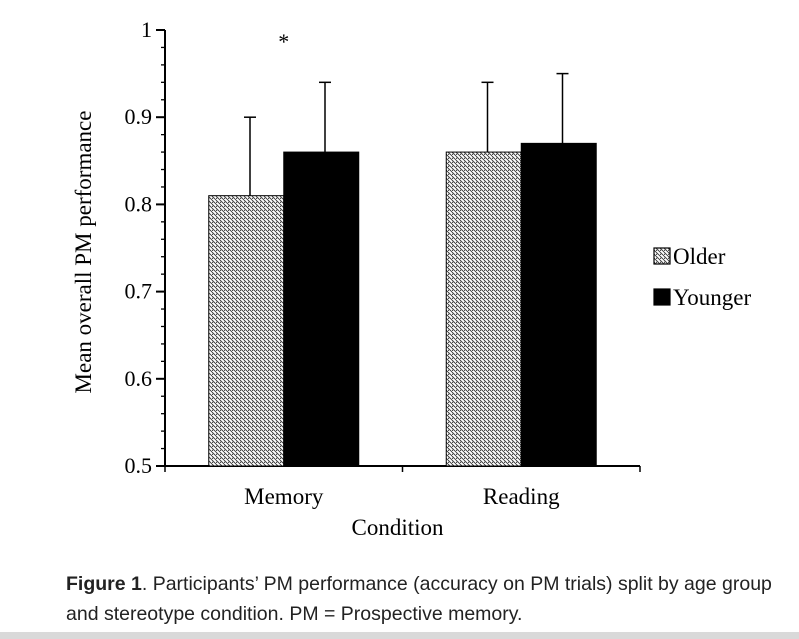 The image size is (799, 639). I want to click on y-tick-label: 0.7, so click(139, 291).